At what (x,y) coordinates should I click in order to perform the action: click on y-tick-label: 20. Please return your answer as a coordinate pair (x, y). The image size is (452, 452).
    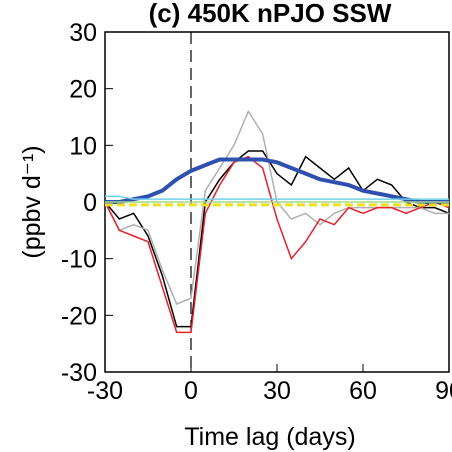
    Looking at the image, I should click on (83, 90).